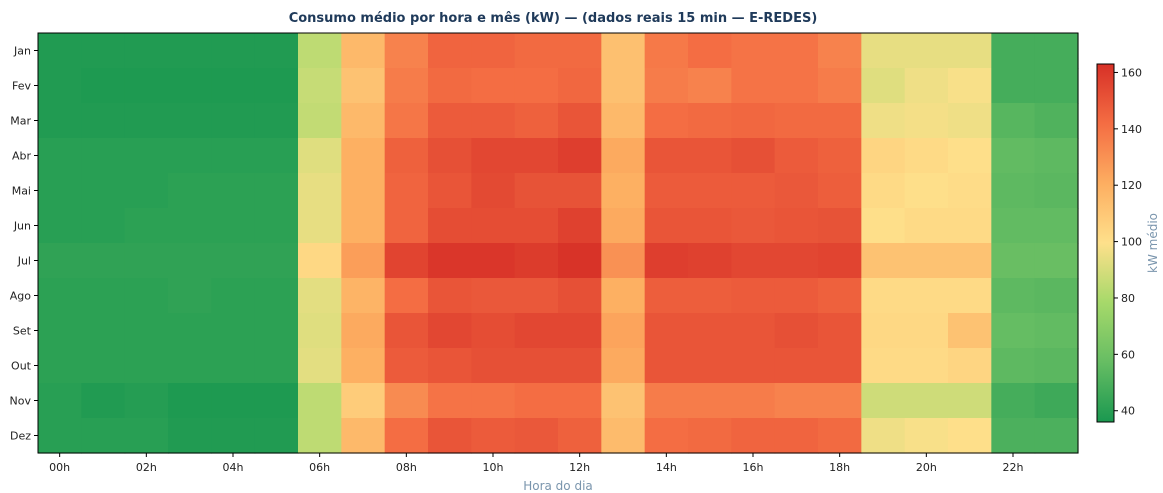 The width and height of the screenshot is (1163, 493). Describe the element at coordinates (1105, 243) in the screenshot. I see `colorbar` at that location.